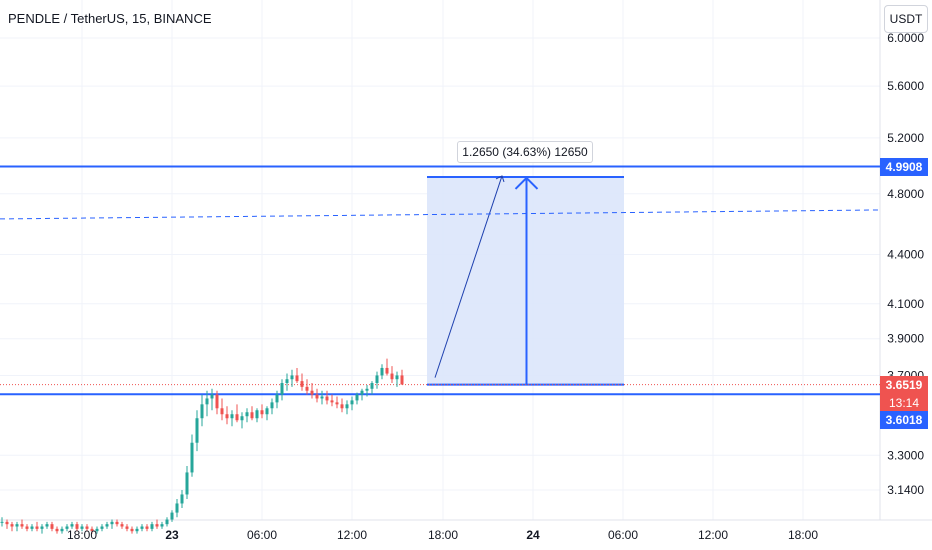 Image resolution: width=932 pixels, height=550 pixels. I want to click on measure-tool, so click(525, 280).